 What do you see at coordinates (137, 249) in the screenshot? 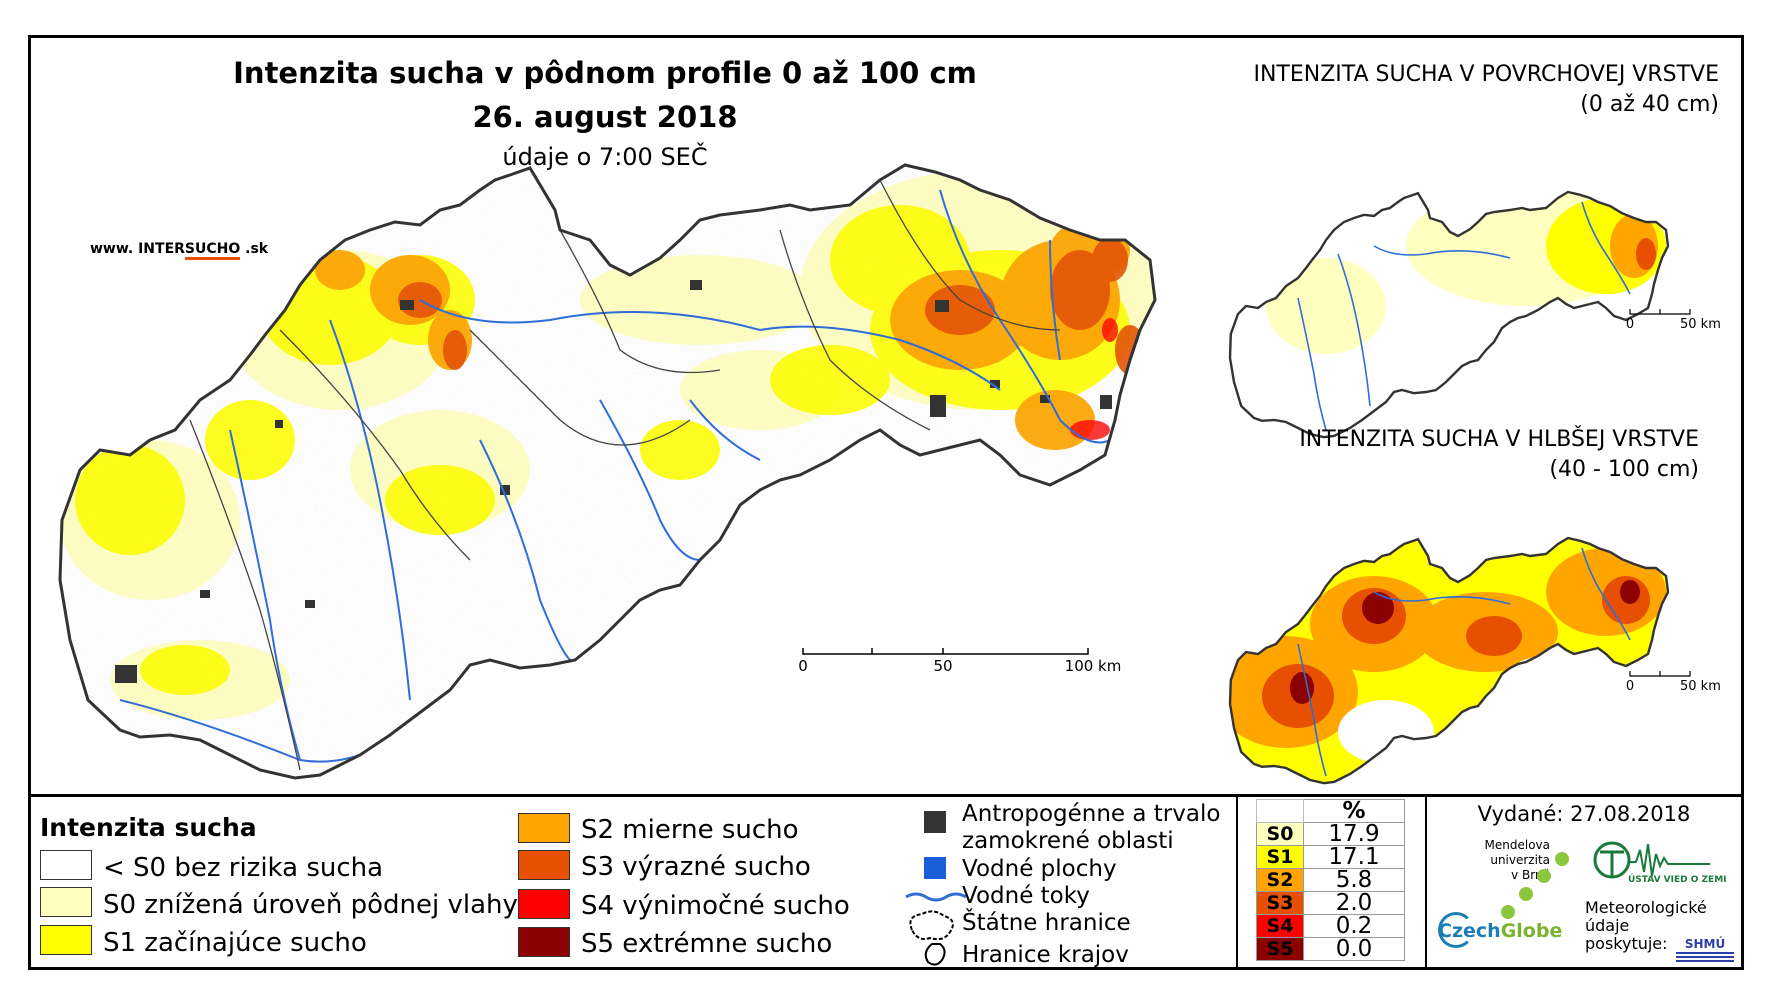
I see `website-prefix: www. INTER` at bounding box center [137, 249].